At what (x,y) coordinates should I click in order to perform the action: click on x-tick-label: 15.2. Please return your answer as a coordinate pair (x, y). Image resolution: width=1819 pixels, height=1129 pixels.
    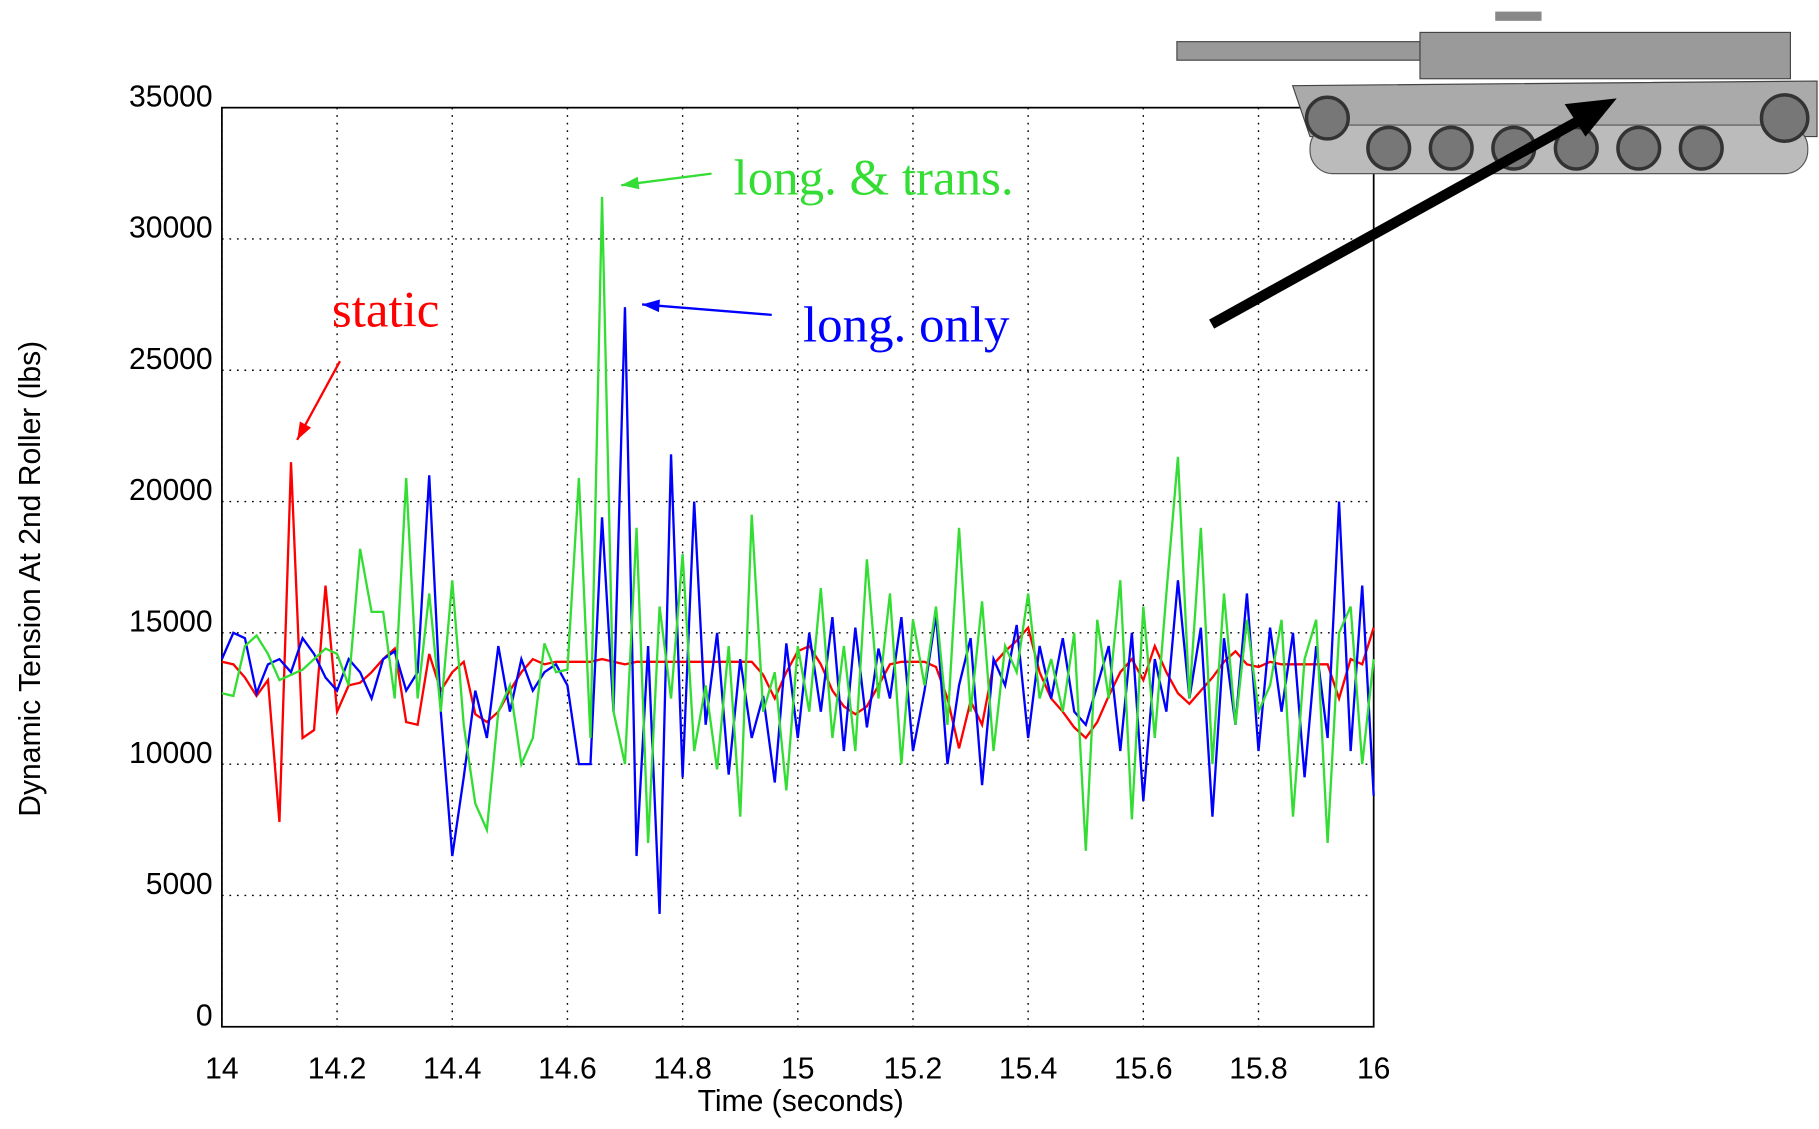
    Looking at the image, I should click on (913, 1069).